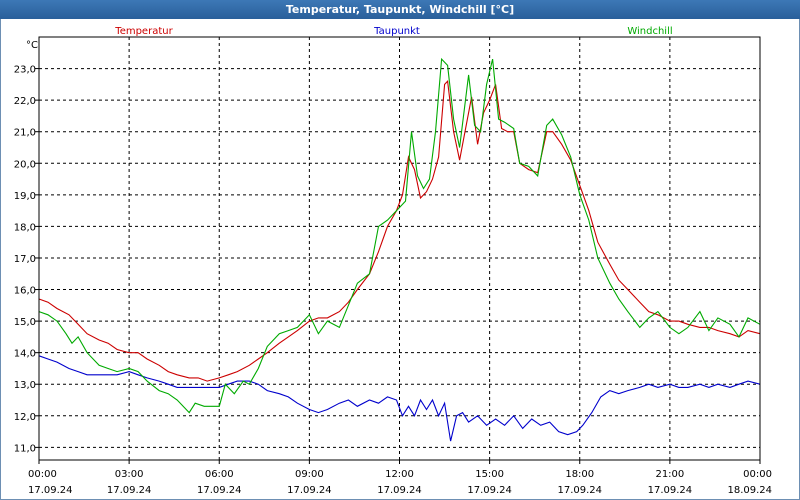 This screenshot has width=800, height=500. What do you see at coordinates (25, 354) in the screenshot?
I see `y-tick-label: 14,0` at bounding box center [25, 354].